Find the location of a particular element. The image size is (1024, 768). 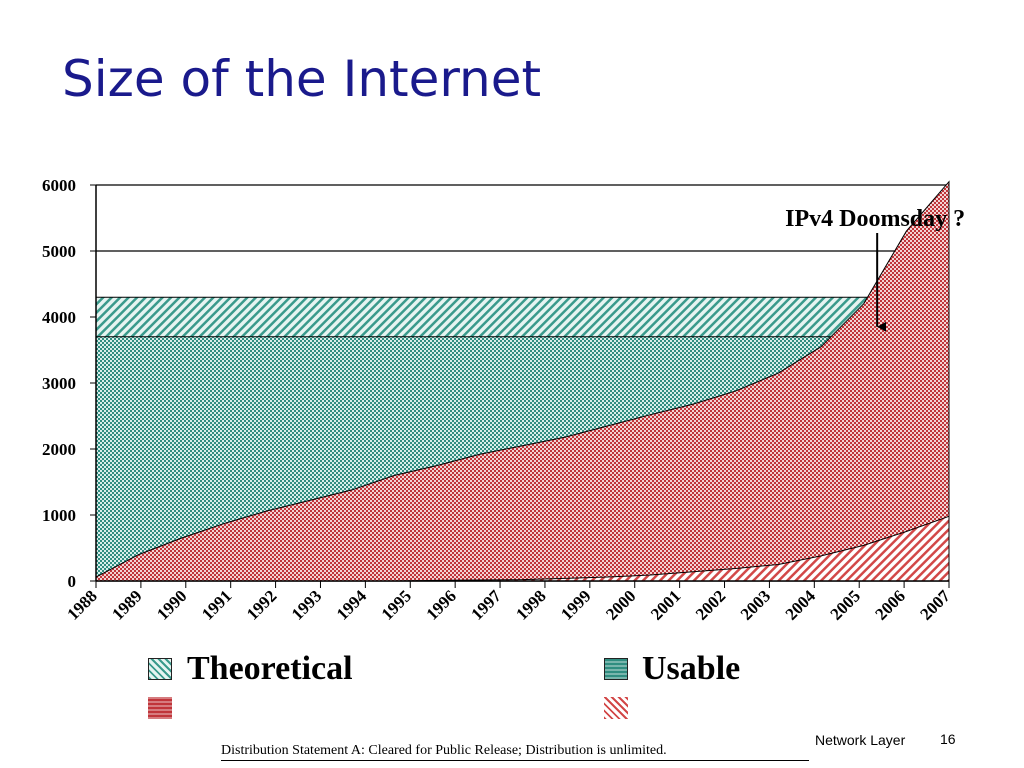

y-tick-label-3000: 3000 is located at coordinates (59, 383).